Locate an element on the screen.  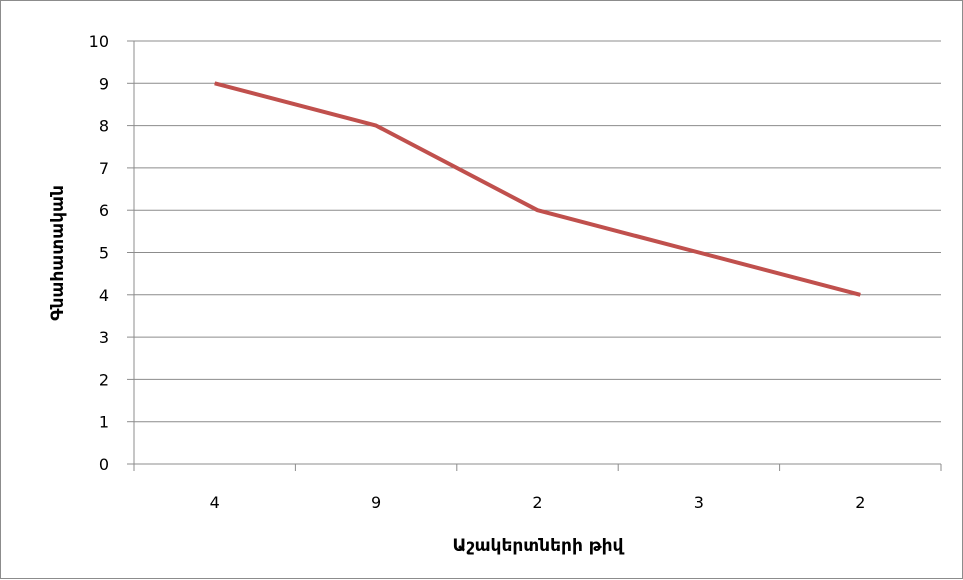
y-tick-label: 3 is located at coordinates (104, 337).